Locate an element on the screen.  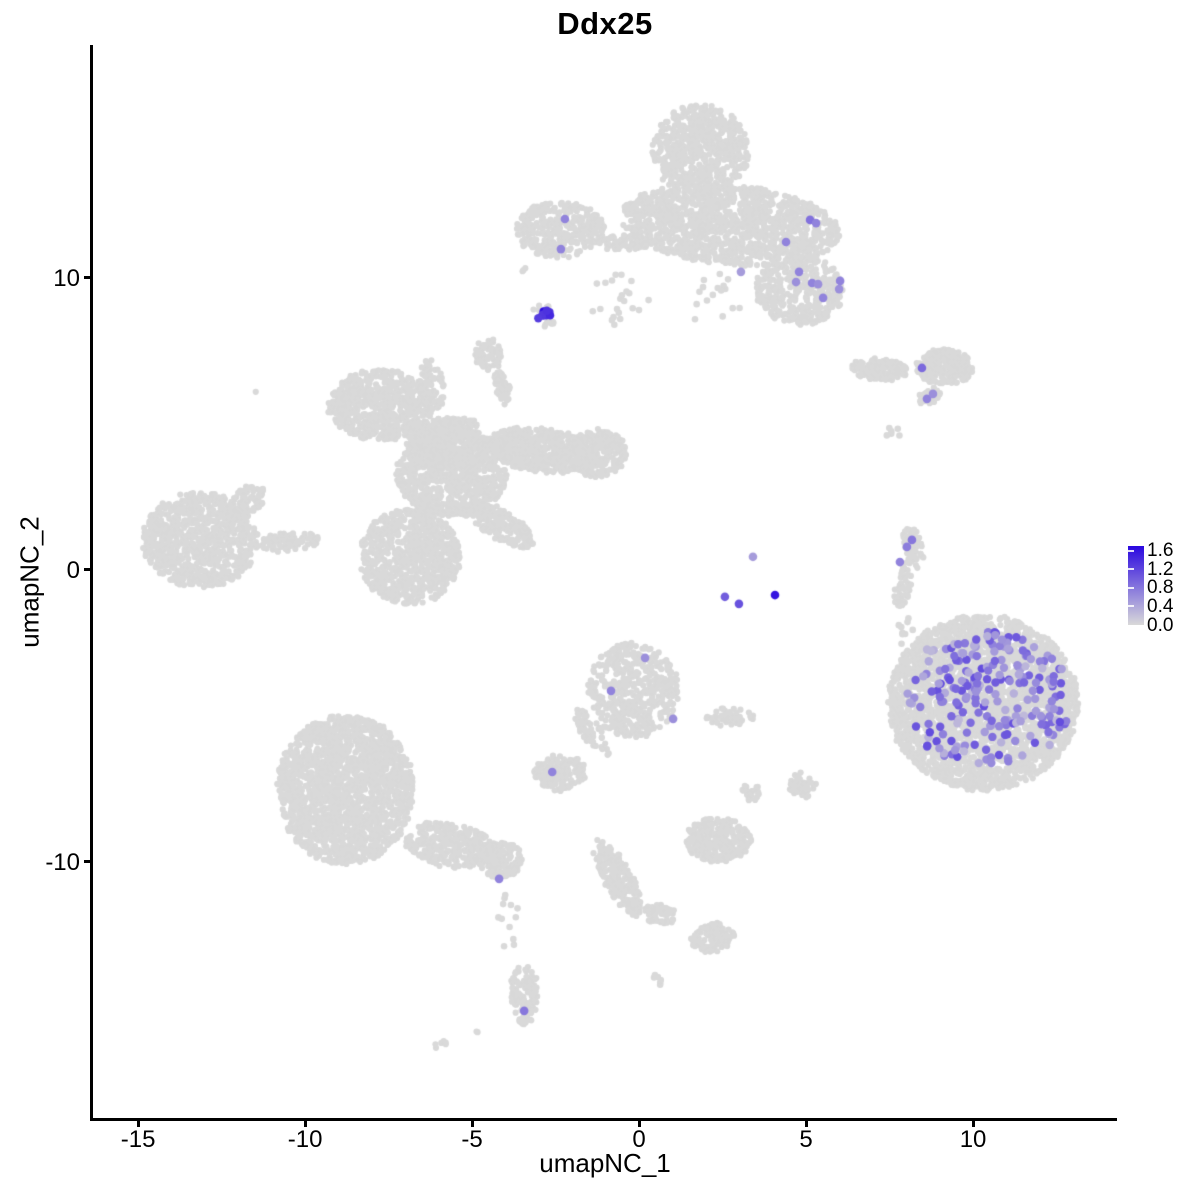
y-tick-label: 0 is located at coordinates (73, 570).